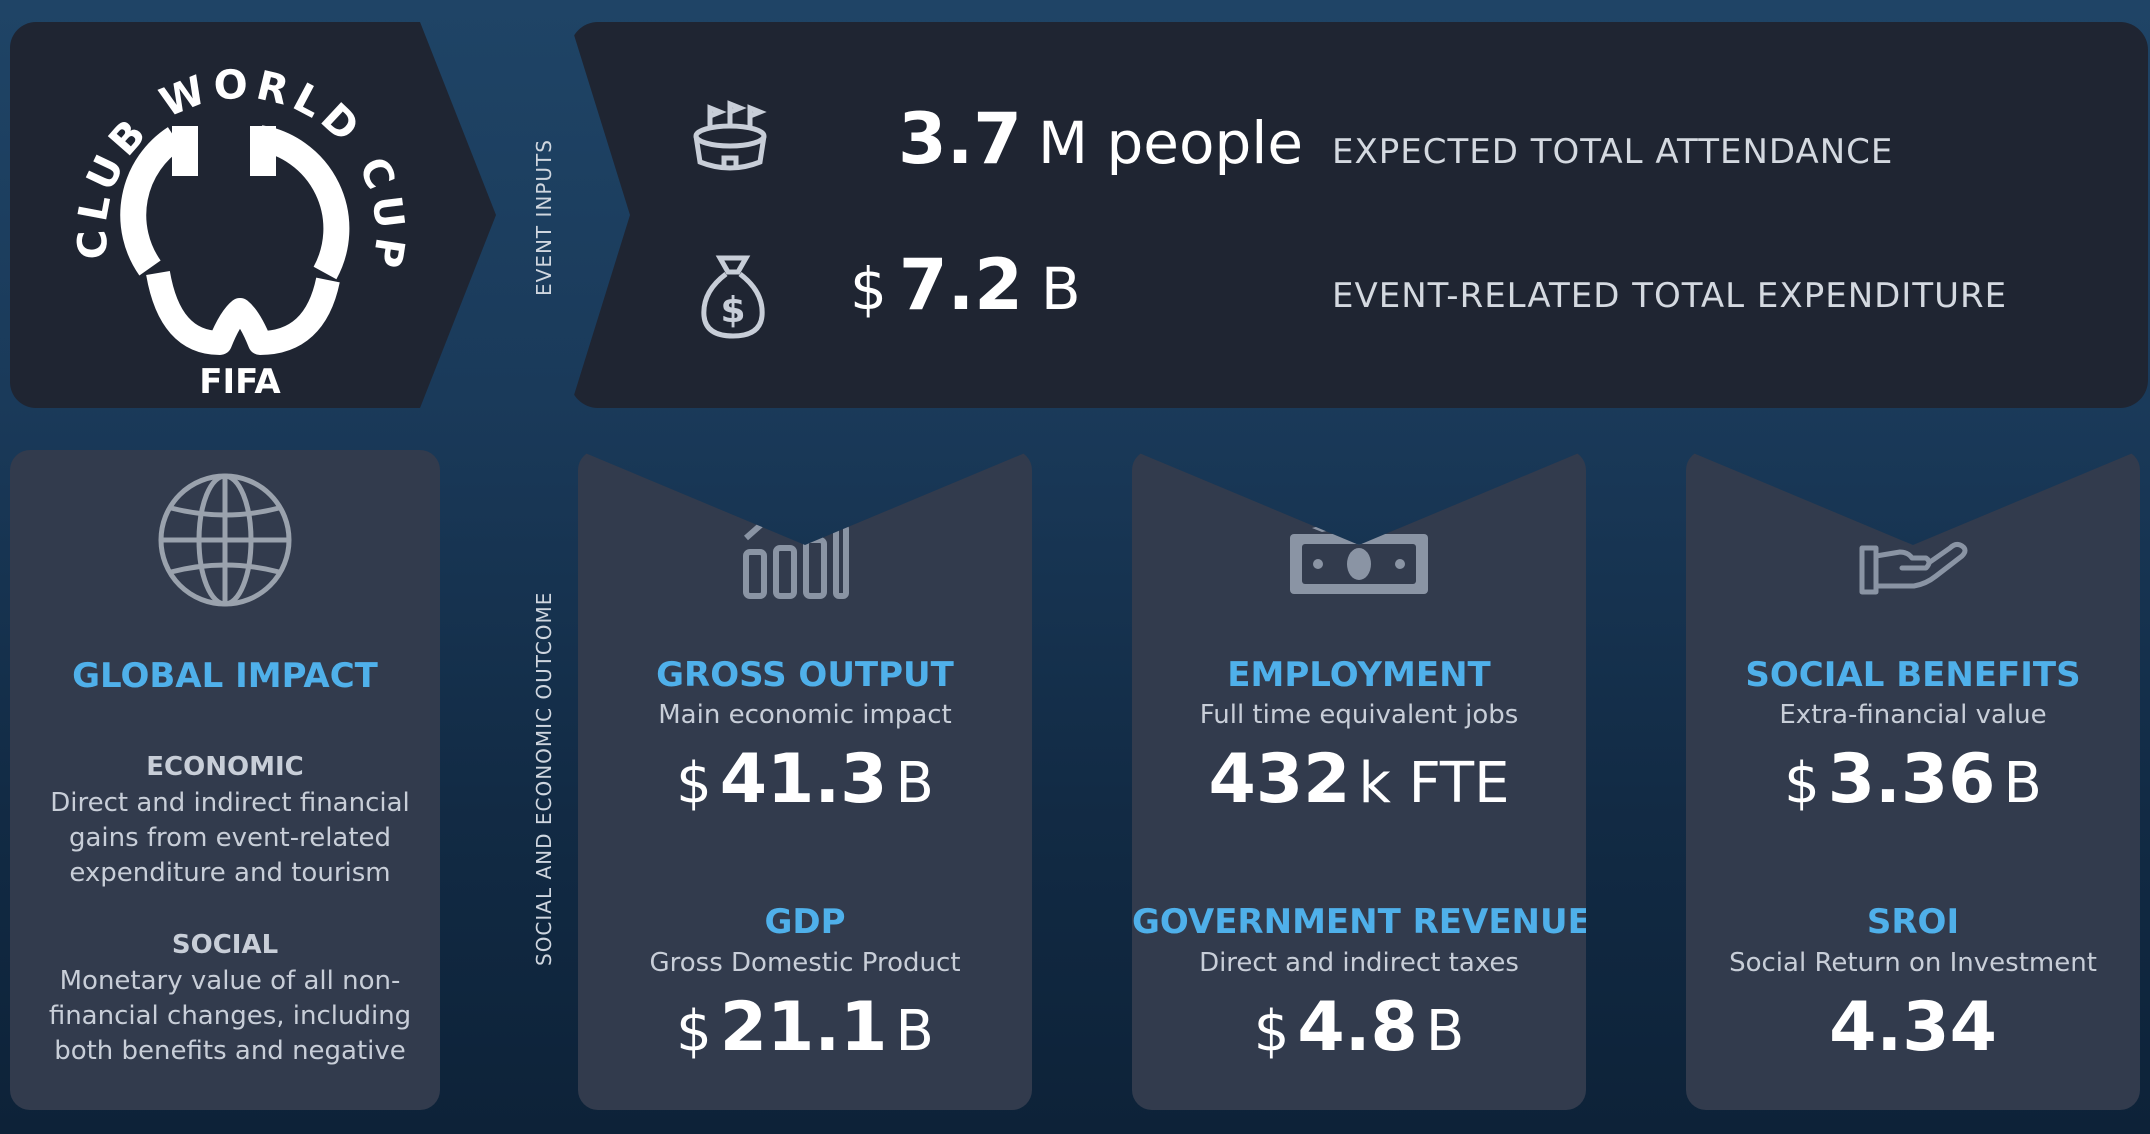 Image resolution: width=2150 pixels, height=1134 pixels. What do you see at coordinates (1913, 963) in the screenshot?
I see `sroi-subtitle: Social Return on Investment` at bounding box center [1913, 963].